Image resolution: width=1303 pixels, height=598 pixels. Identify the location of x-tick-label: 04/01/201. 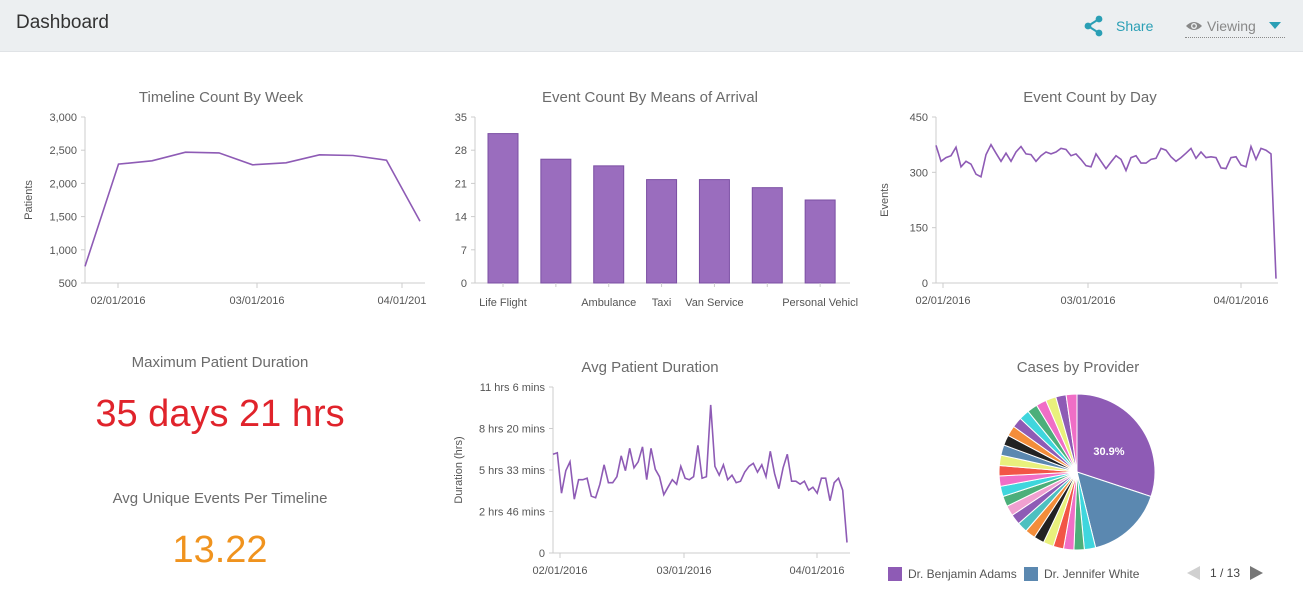
(402, 301).